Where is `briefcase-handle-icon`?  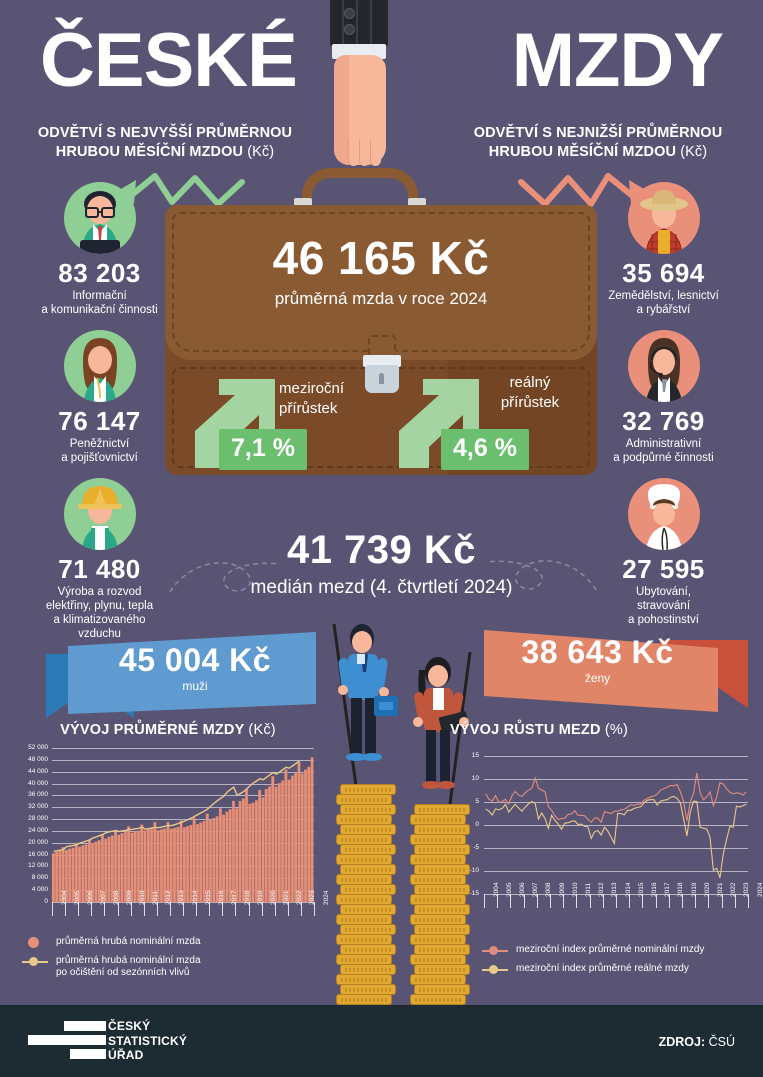 briefcase-handle-icon is located at coordinates (360, 191).